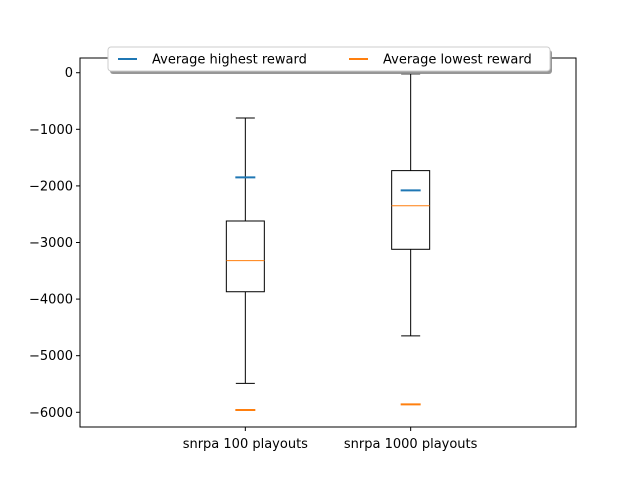 The width and height of the screenshot is (640, 484). Describe the element at coordinates (51, 130) in the screenshot. I see `y-tick-label: −1000` at that location.